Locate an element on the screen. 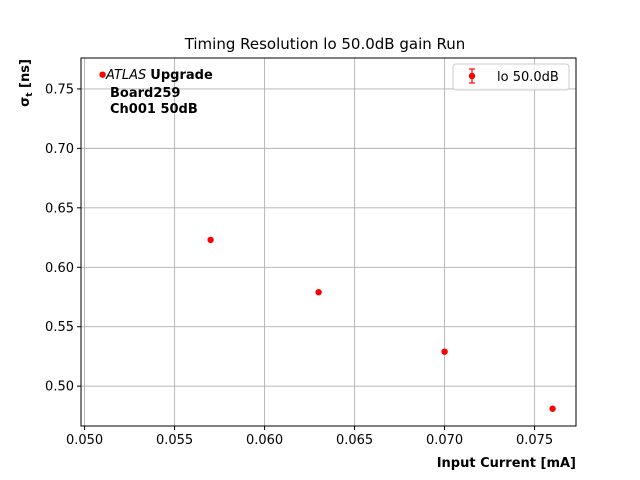  x-tick-label: 0.065 is located at coordinates (354, 440).